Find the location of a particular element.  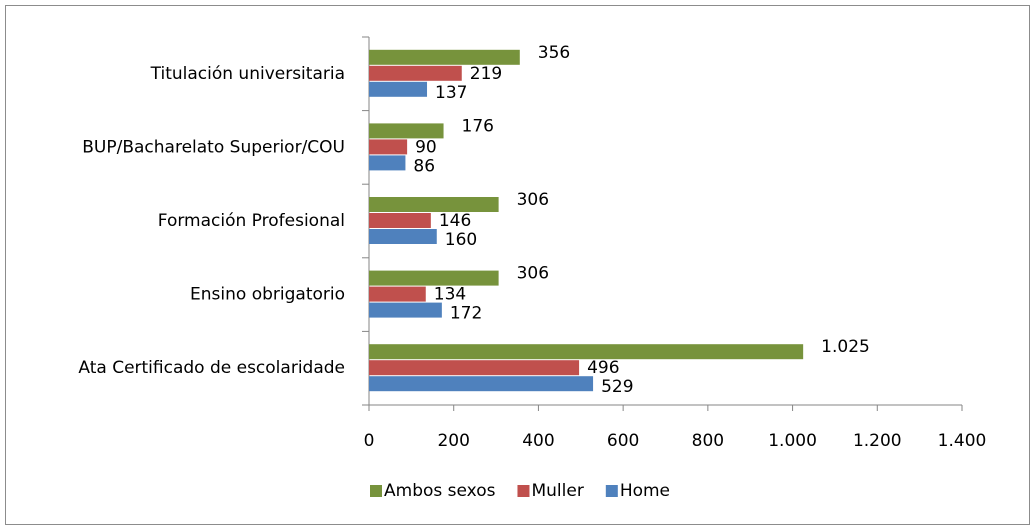

x-tick-label: 800 is located at coordinates (708, 441).